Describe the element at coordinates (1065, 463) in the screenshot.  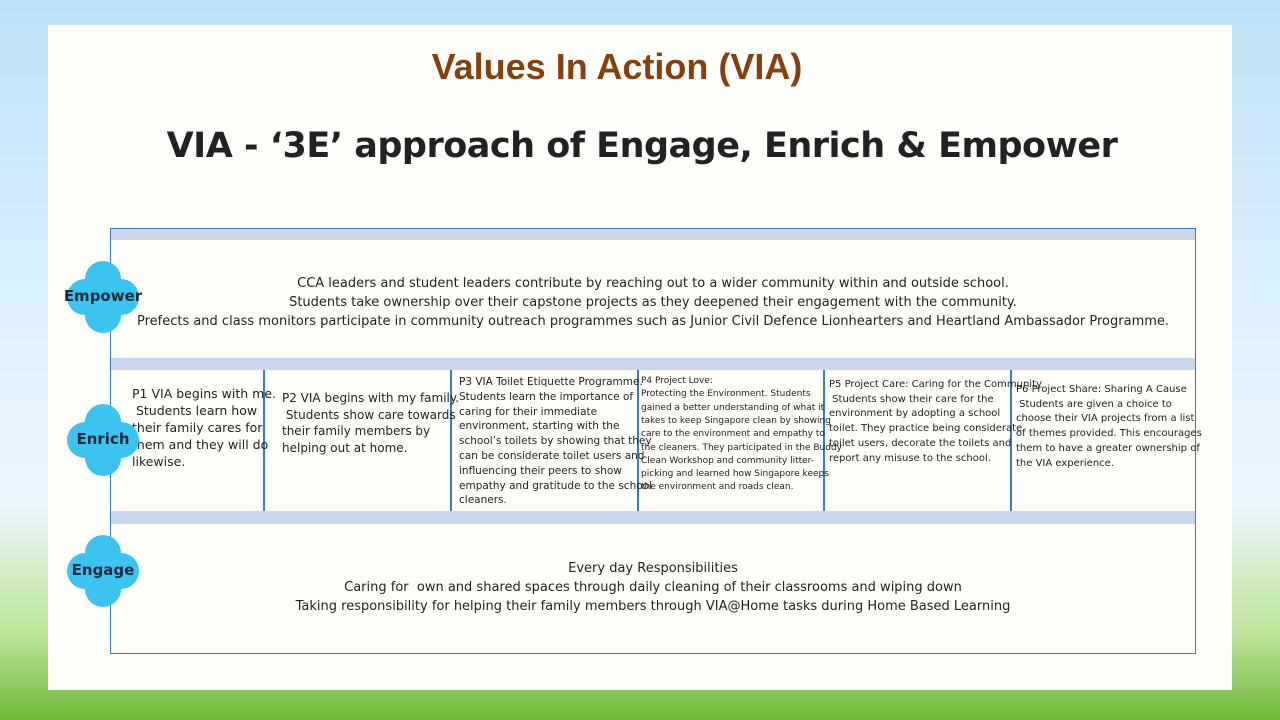
I see `cell-text: the VIA experience.` at that location.